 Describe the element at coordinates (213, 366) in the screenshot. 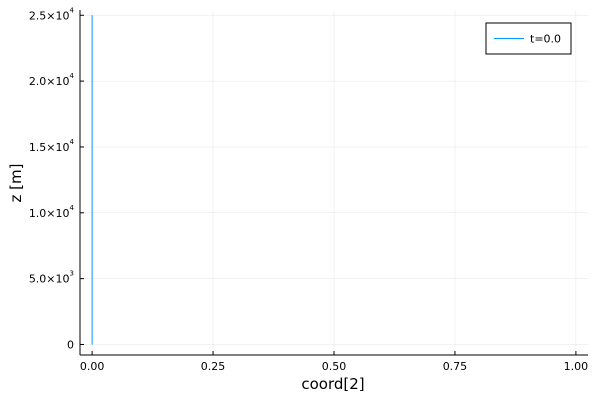

I see `x-tick-label-1: 0.25` at that location.